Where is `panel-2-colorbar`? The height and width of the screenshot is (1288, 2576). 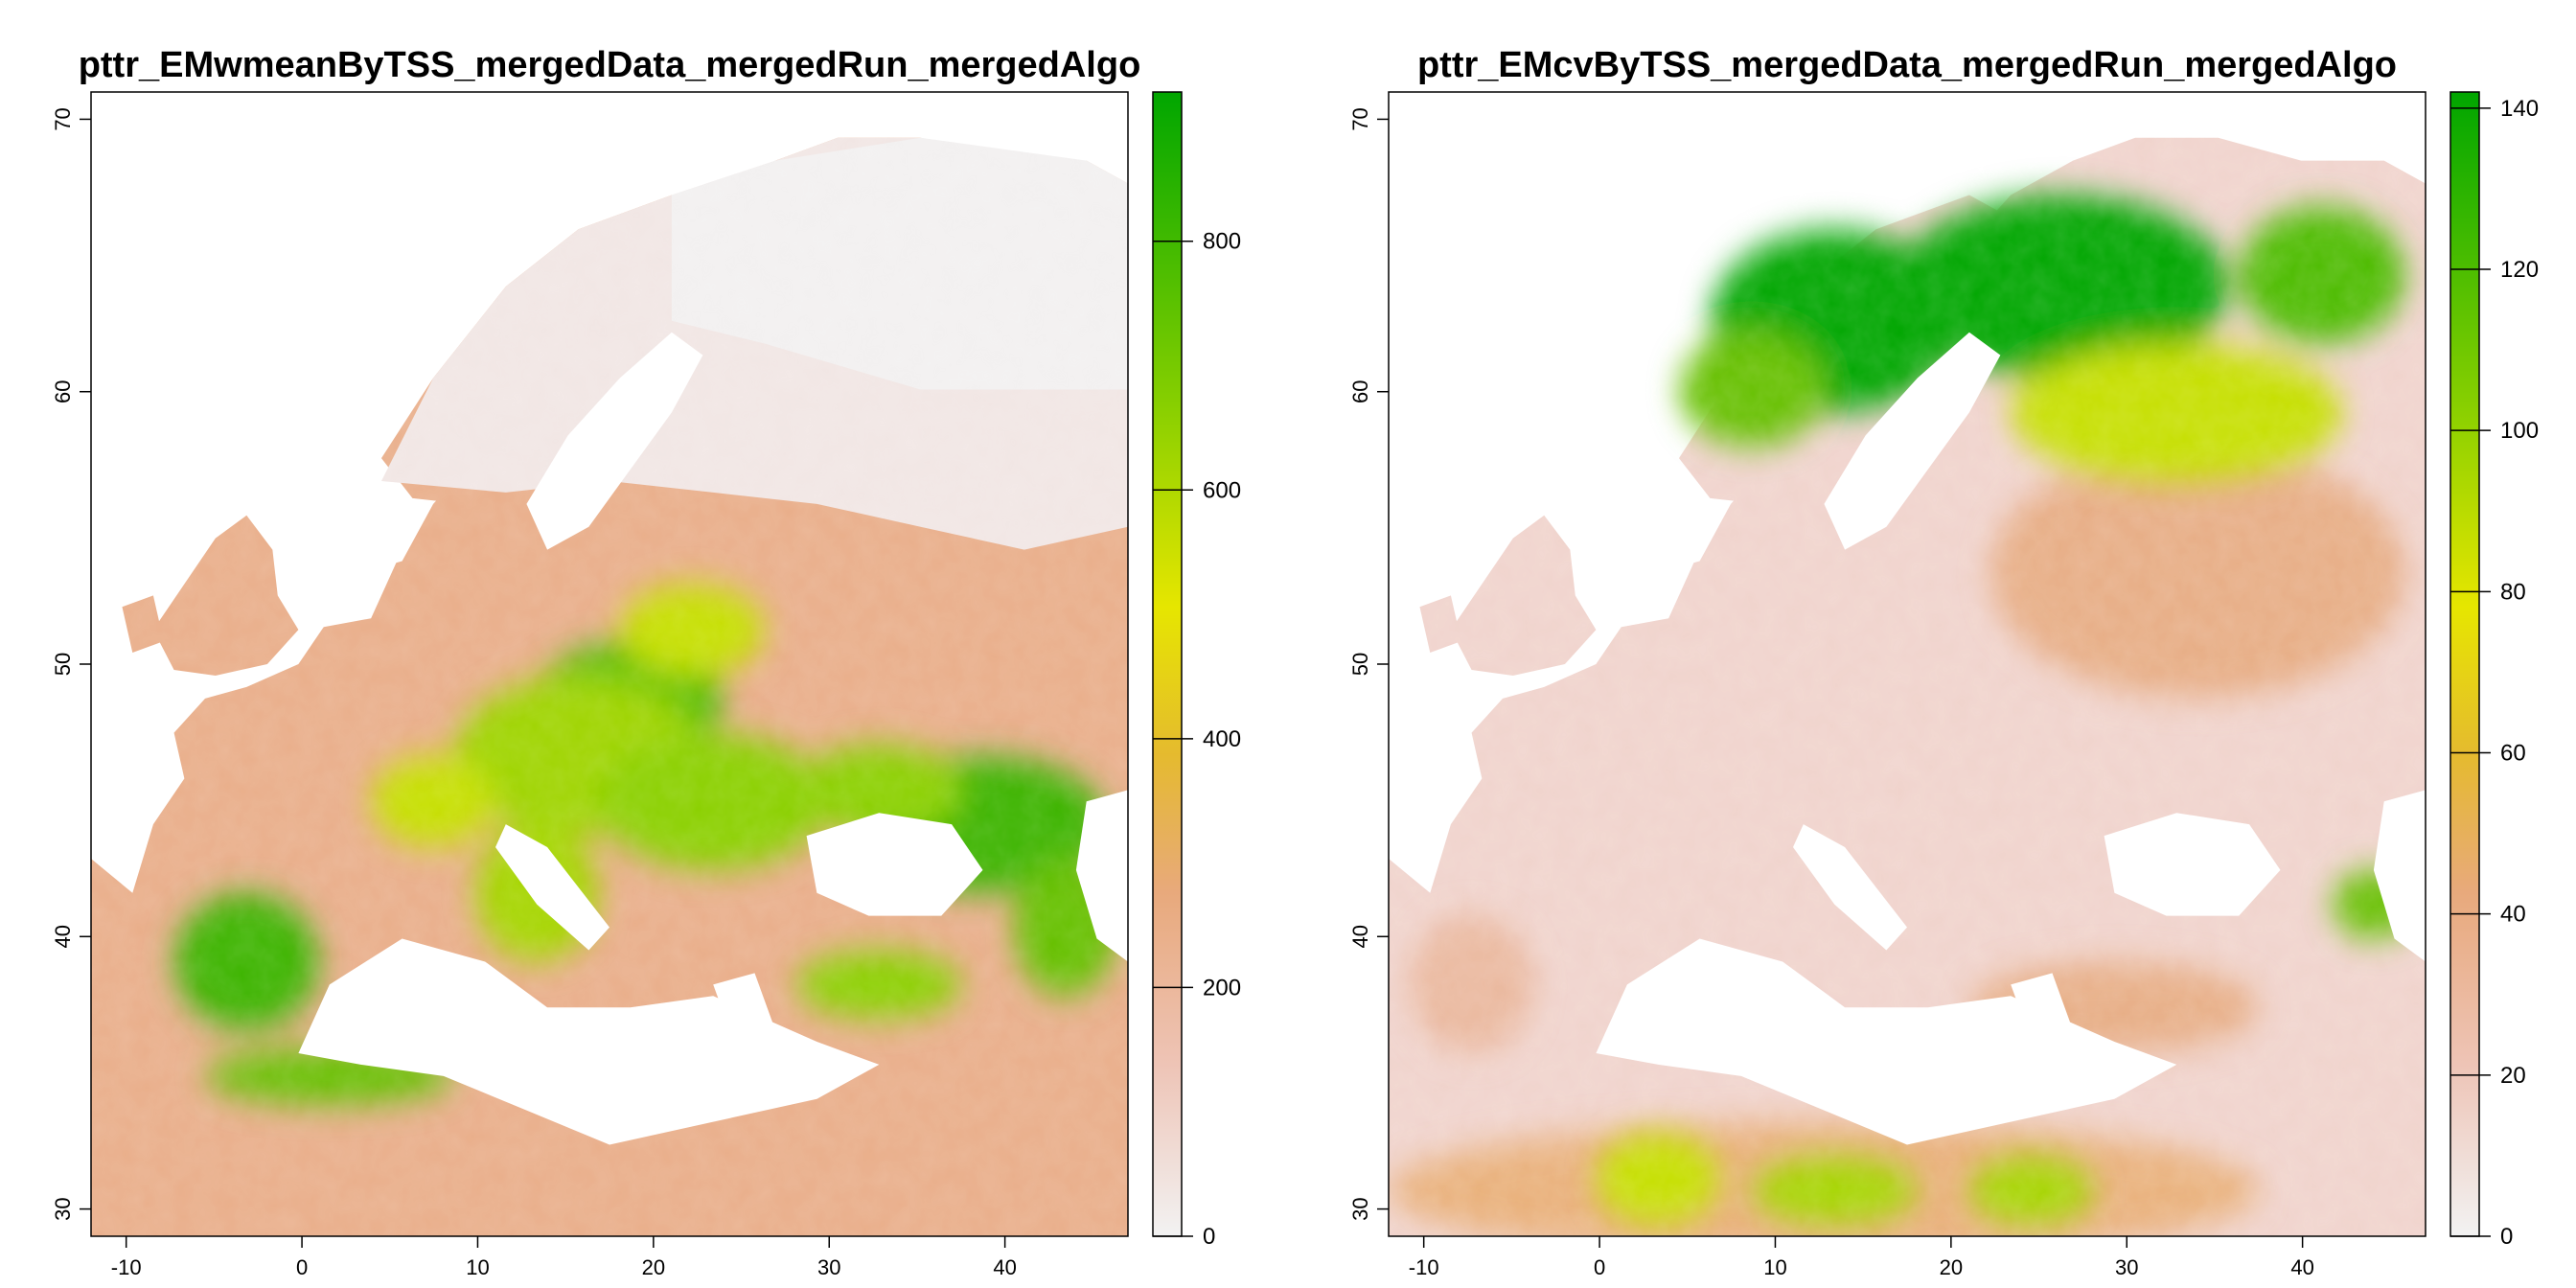
panel-2-colorbar is located at coordinates (2465, 664).